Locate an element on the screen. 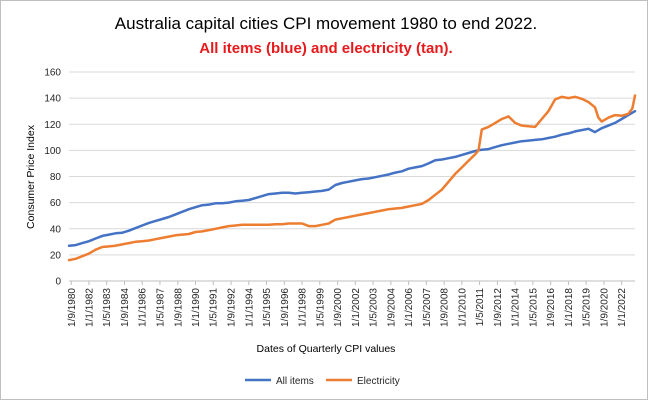 The width and height of the screenshot is (648, 400). x-tick-label: 1/1/1986 is located at coordinates (143, 307).